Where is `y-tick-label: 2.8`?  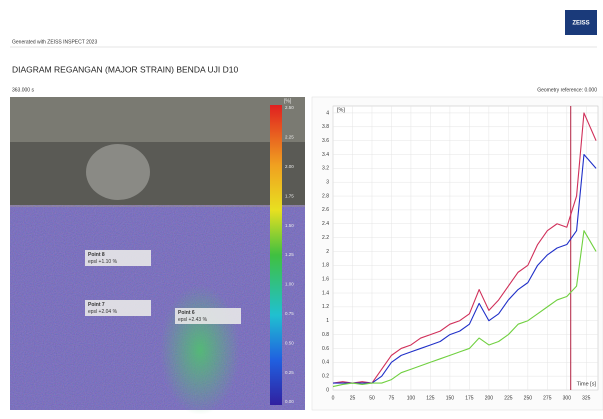
y-tick-label: 2.8 is located at coordinates (325, 196).